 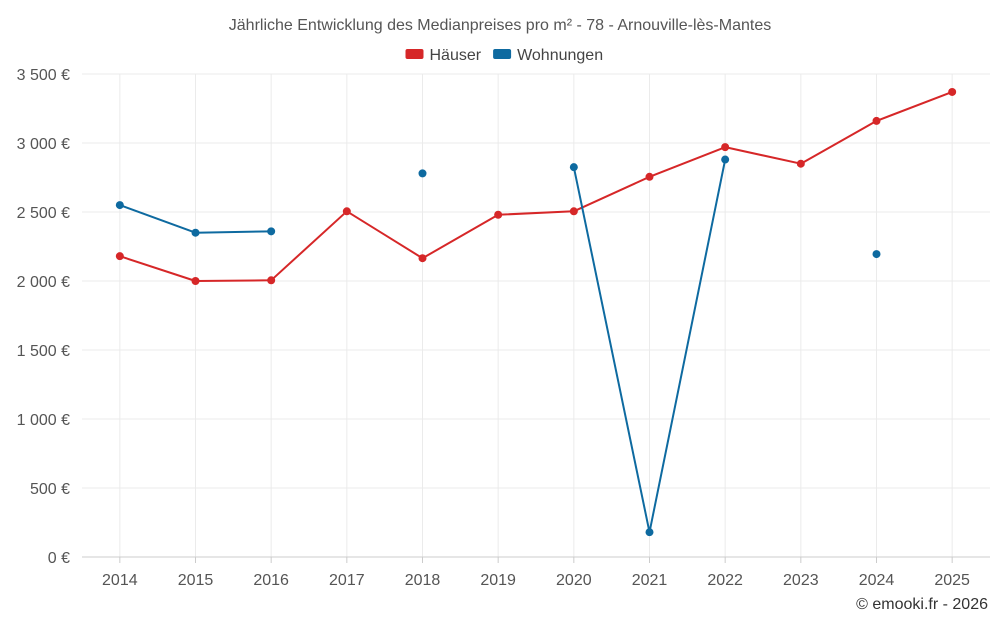 What do you see at coordinates (347, 580) in the screenshot?
I see `x-tick-label: 2017` at bounding box center [347, 580].